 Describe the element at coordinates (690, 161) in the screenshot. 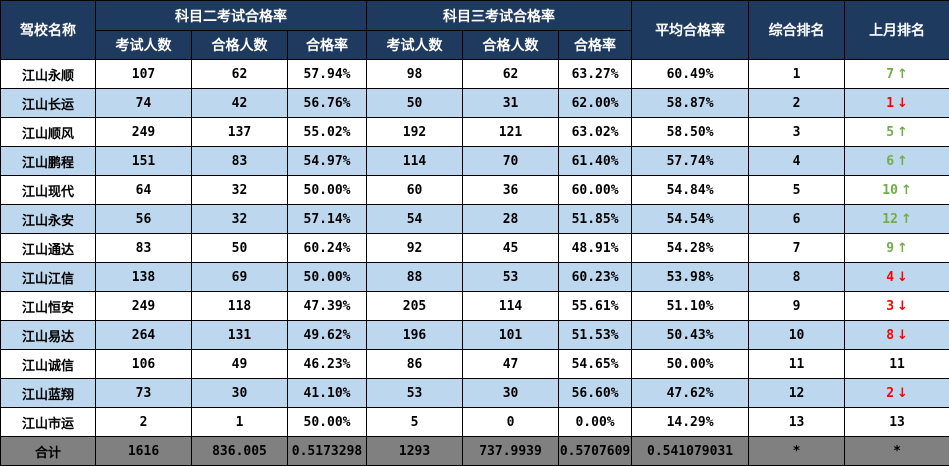

I see `avg-rate: 57.74%` at that location.